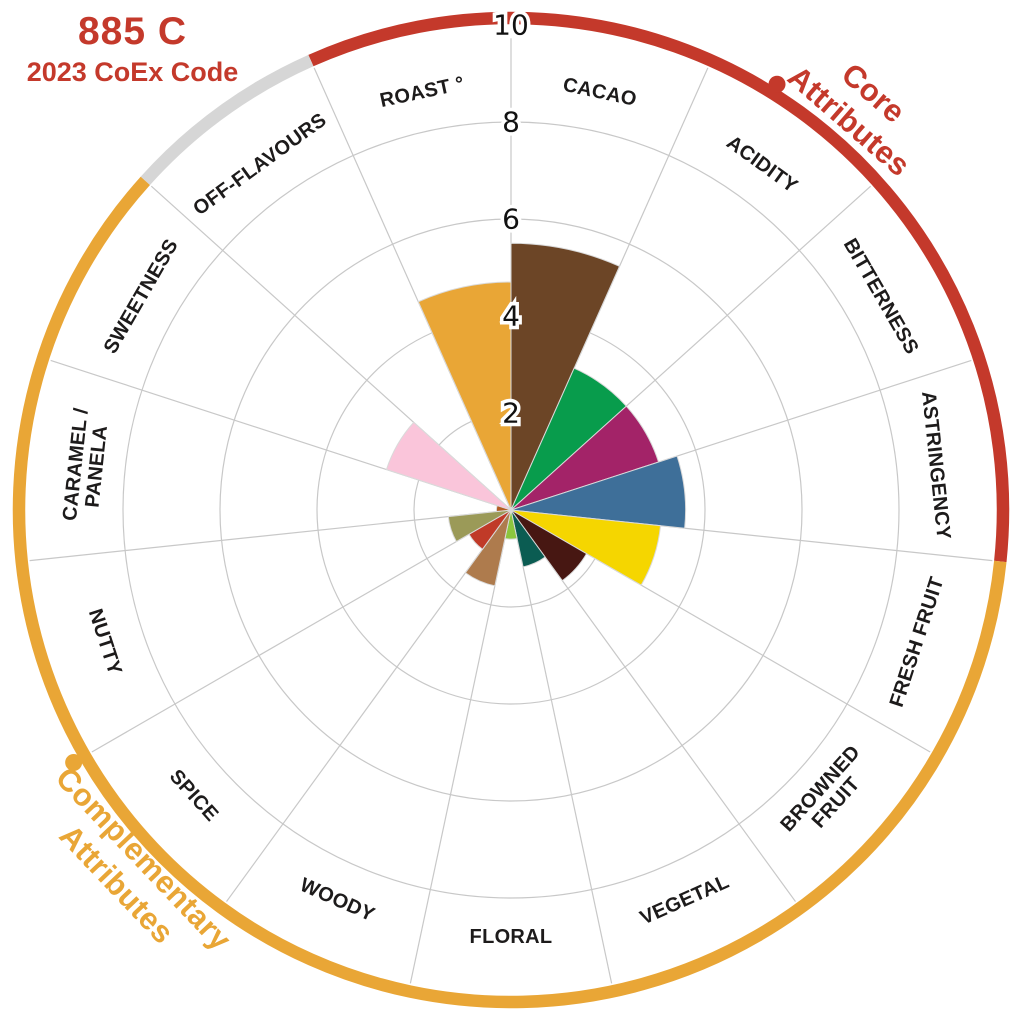 The height and width of the screenshot is (1024, 1019). I want to click on core-attributes-dot, so click(777, 84).